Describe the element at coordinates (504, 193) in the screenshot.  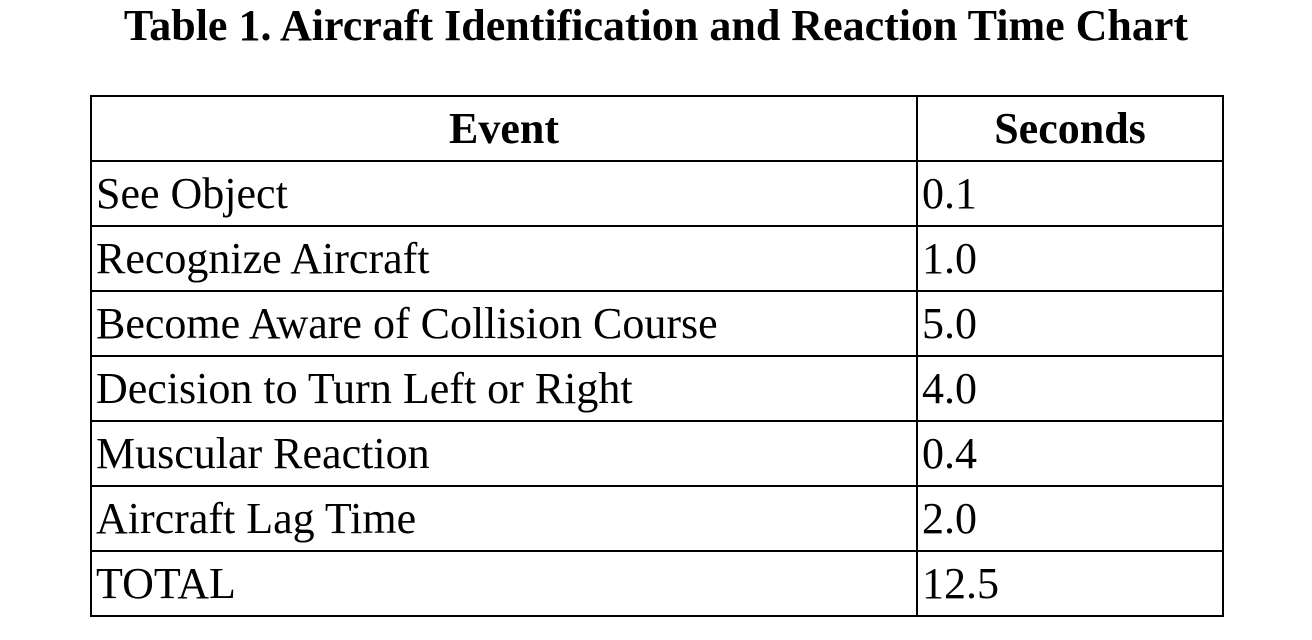
I see `event-cell: See Object` at that location.